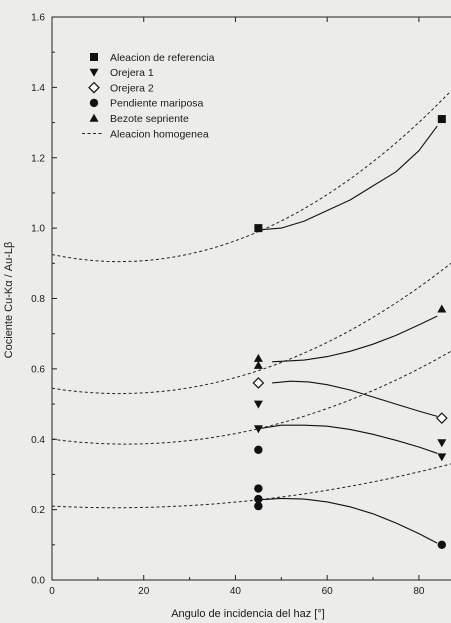 The height and width of the screenshot is (623, 451). I want to click on x-tick-label: 0, so click(52, 591).